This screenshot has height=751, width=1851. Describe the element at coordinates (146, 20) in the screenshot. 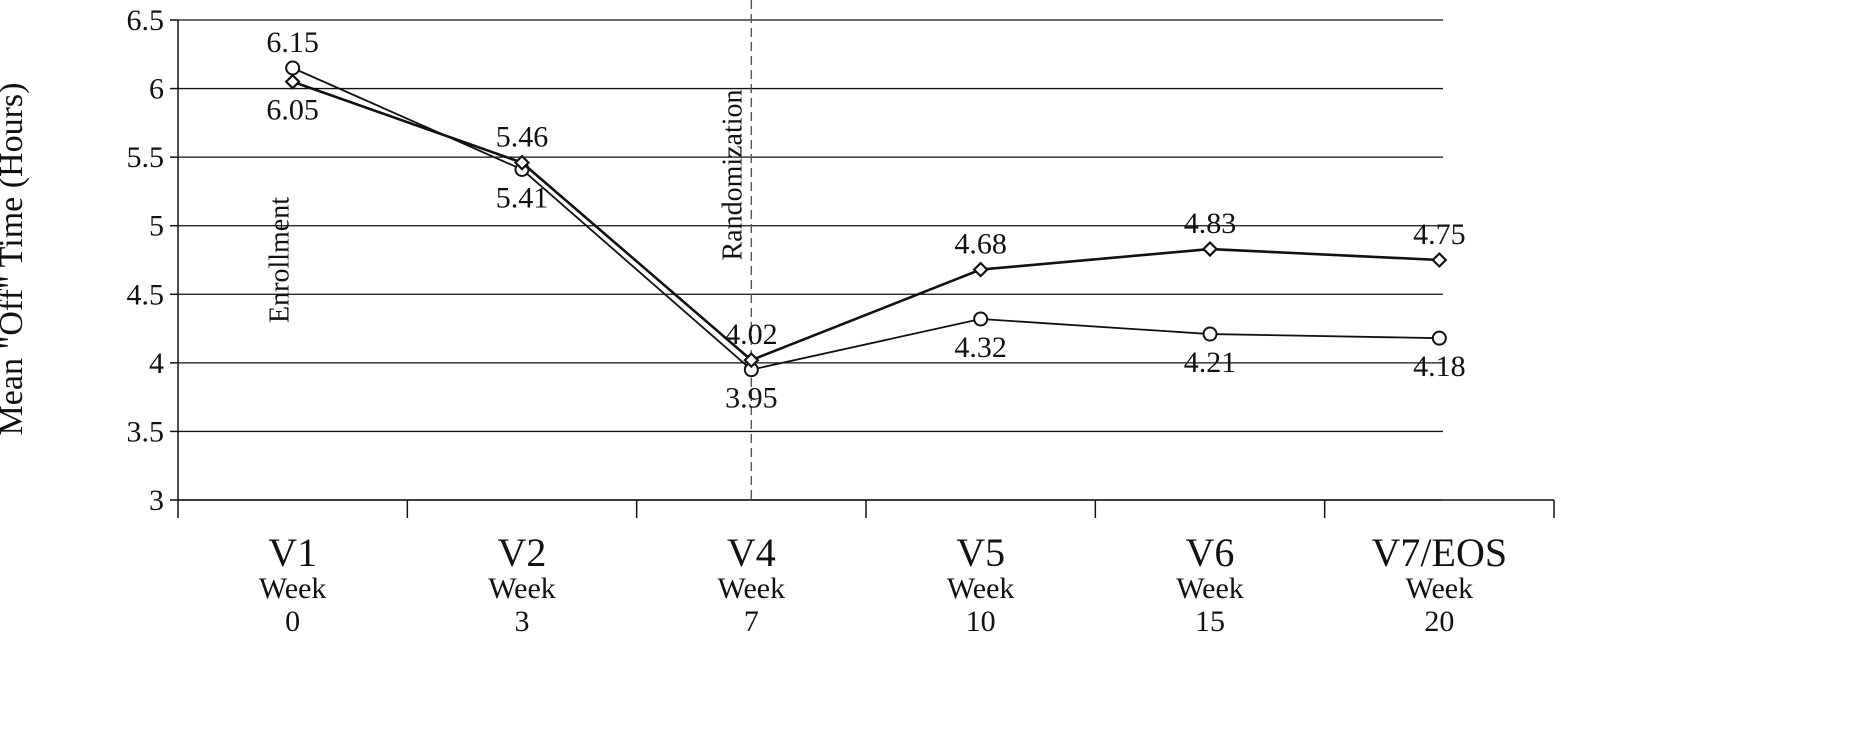

I see `y-tick-label: 6.5` at that location.